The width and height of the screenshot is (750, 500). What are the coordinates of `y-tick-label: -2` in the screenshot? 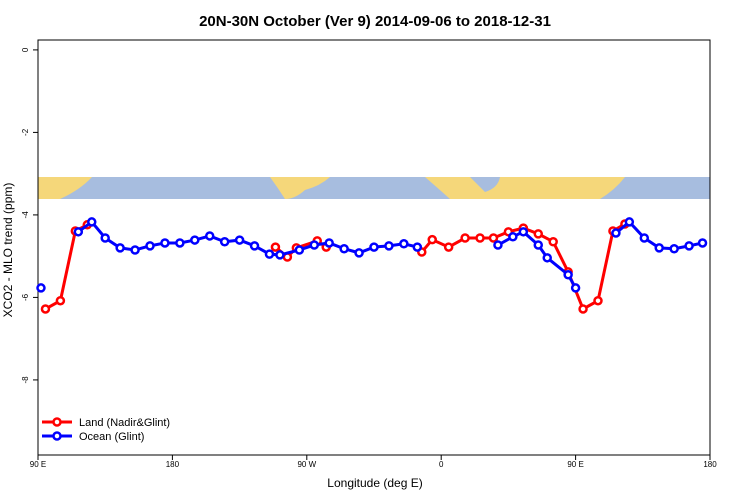 It's located at (25, 132).